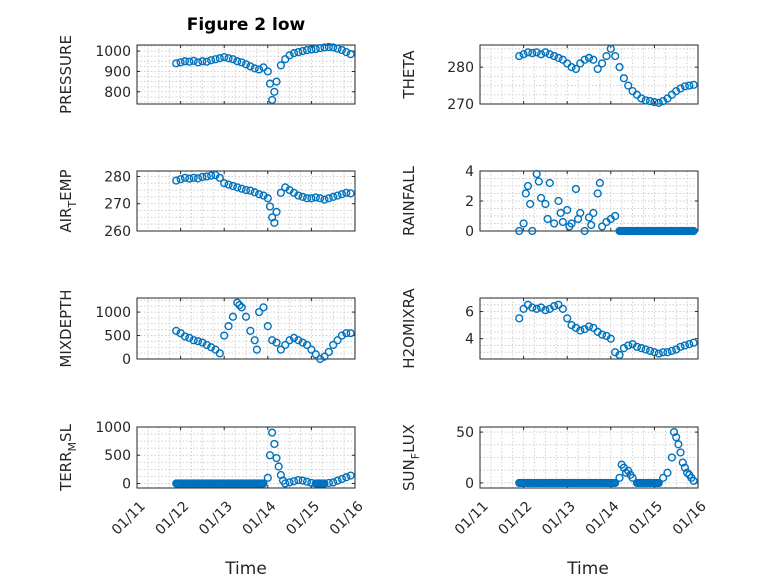 The image size is (778, 583). What do you see at coordinates (117, 456) in the screenshot?
I see `y-tick-label: 500` at bounding box center [117, 456].